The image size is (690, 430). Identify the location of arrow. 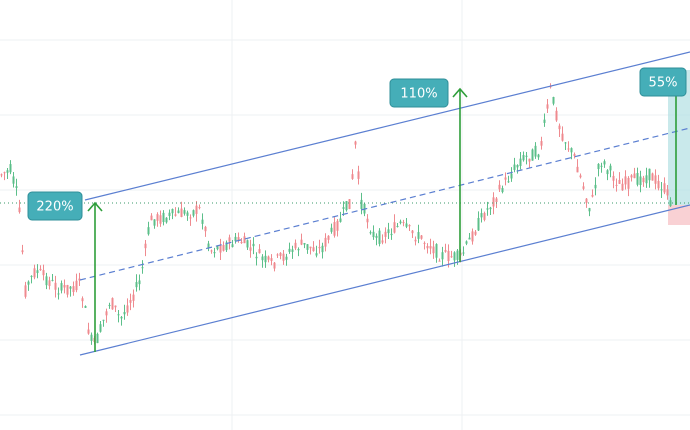
(460, 174).